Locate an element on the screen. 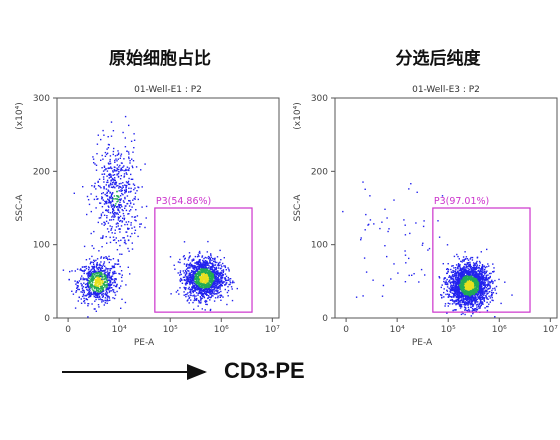 Image resolution: width=560 pixels, height=440 pixels. y-tick-label: 200 is located at coordinates (41, 172).